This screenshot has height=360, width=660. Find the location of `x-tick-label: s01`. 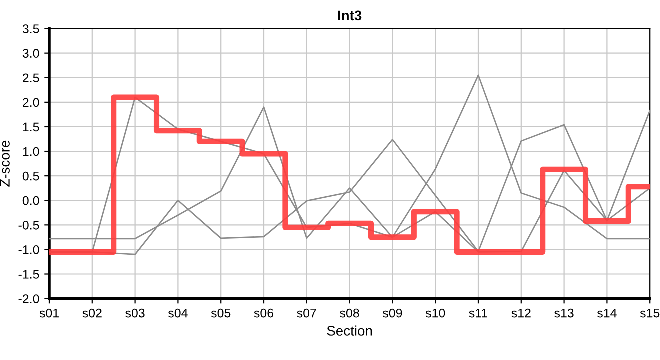

x-tick-label: s01 is located at coordinates (49, 313).